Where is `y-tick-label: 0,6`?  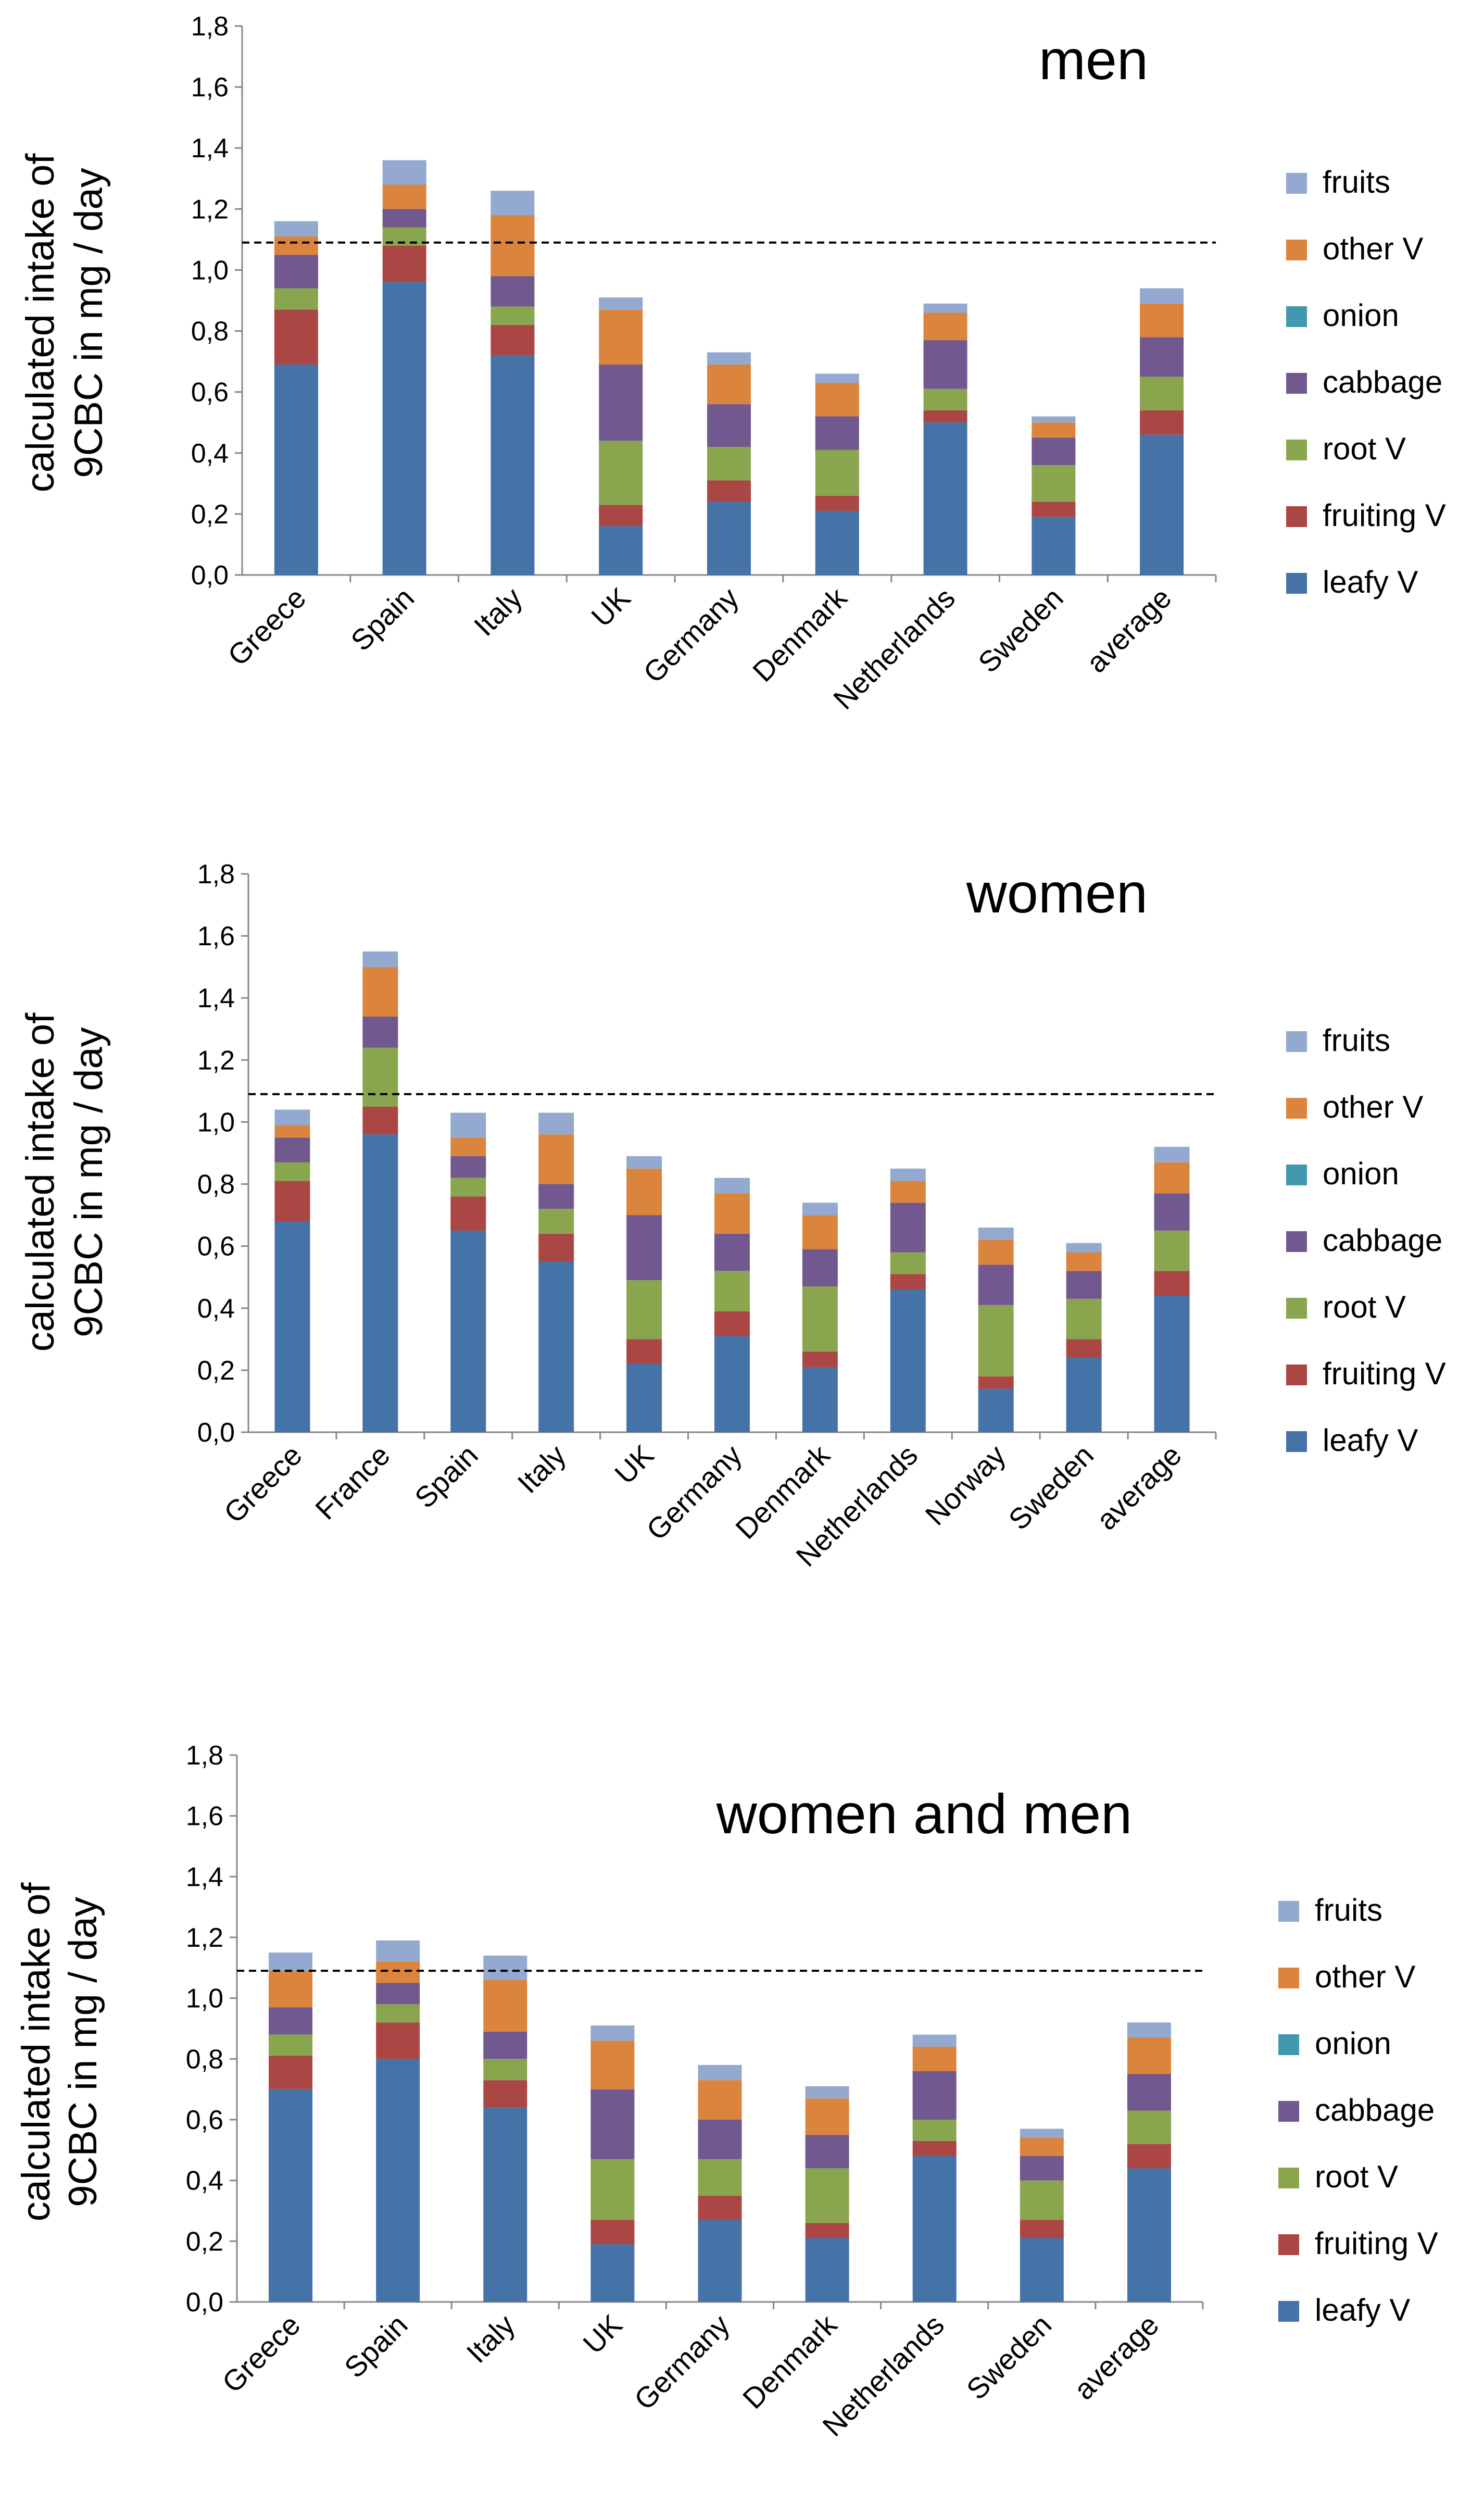
y-tick-label: 0,6 is located at coordinates (210, 393).